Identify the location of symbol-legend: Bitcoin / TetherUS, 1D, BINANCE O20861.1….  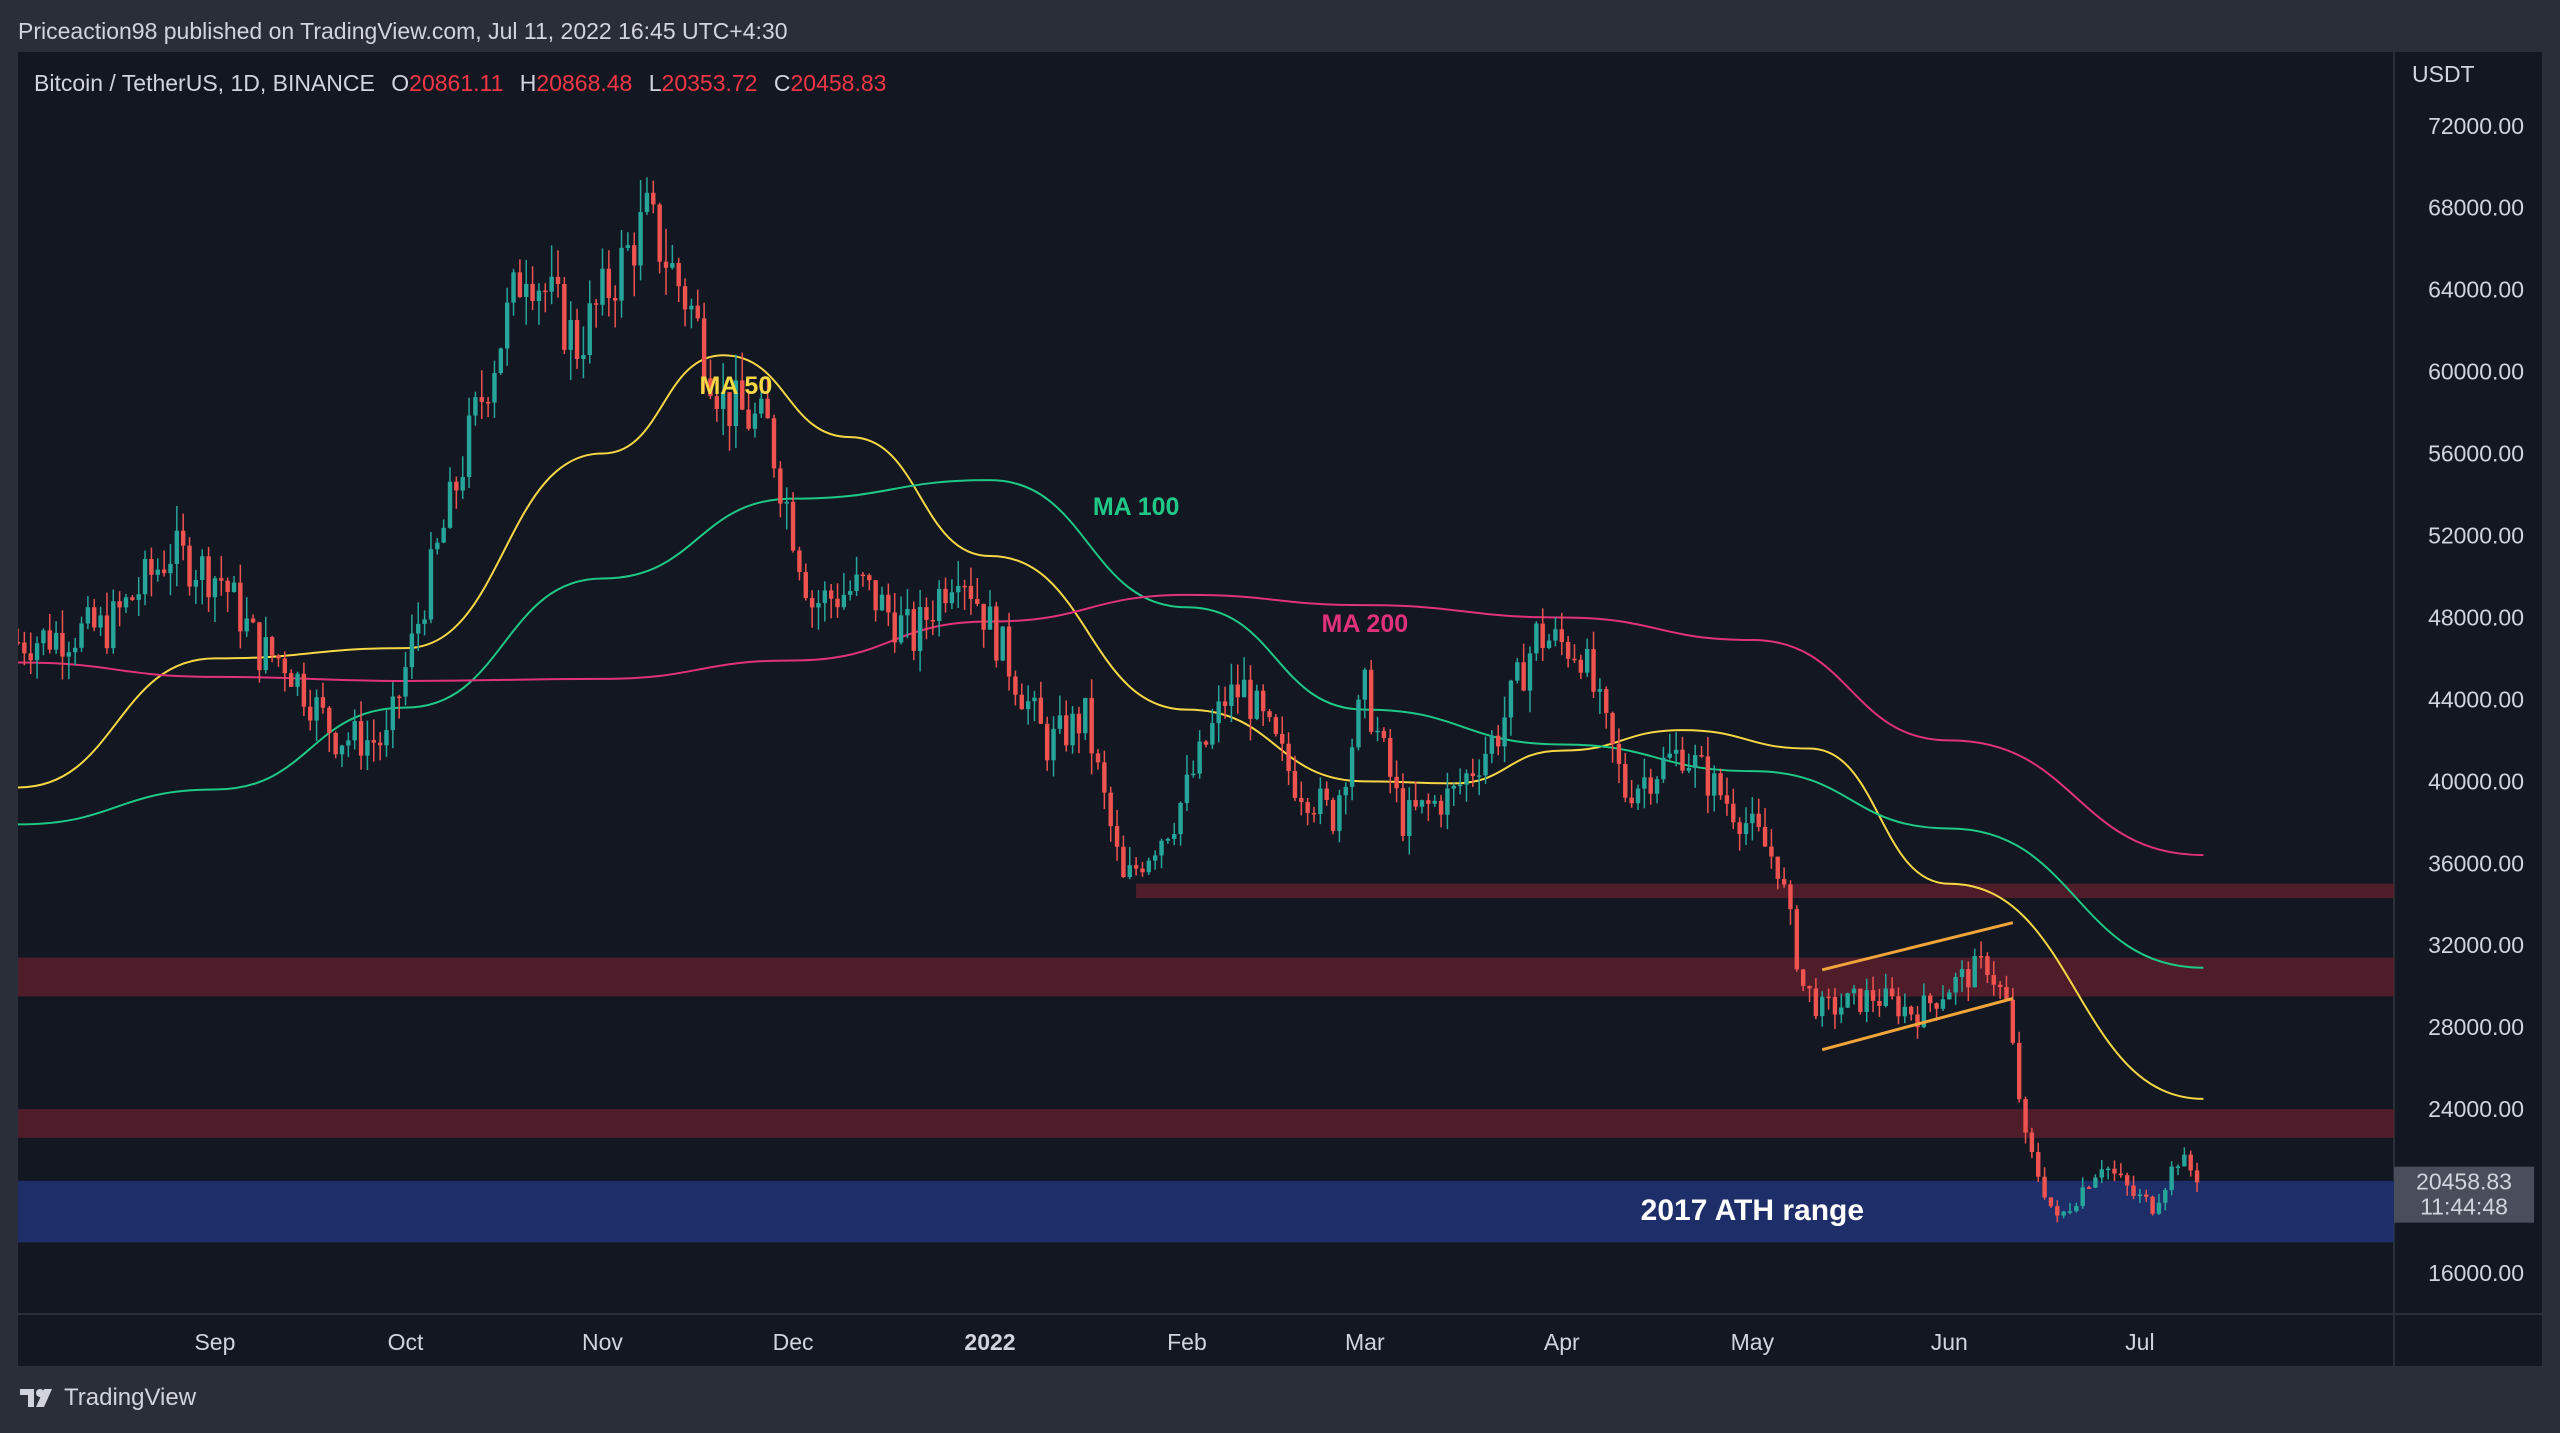
(460, 83).